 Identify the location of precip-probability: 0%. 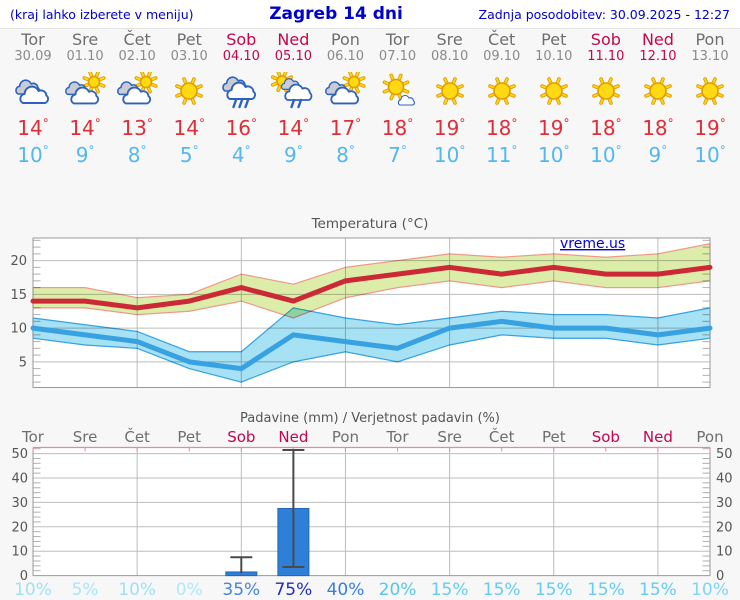
(189, 590).